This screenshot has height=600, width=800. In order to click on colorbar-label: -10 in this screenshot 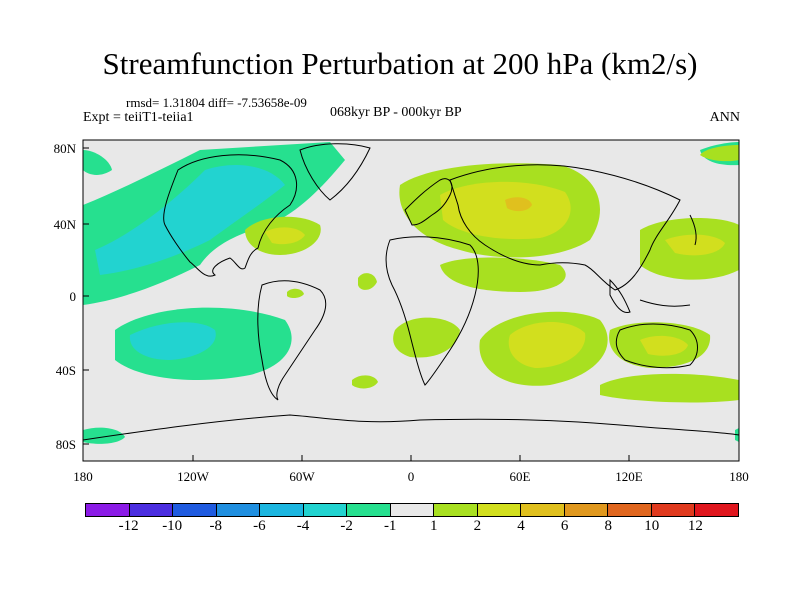, I will do `click(172, 526)`.